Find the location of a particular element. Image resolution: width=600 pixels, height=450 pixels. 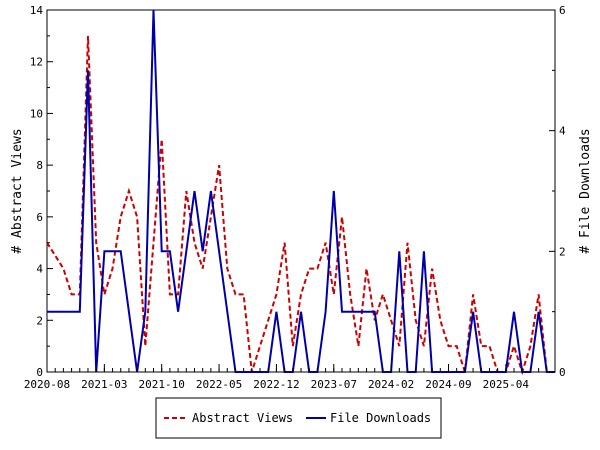

y-right-tick-label: 6 is located at coordinates (562, 10).